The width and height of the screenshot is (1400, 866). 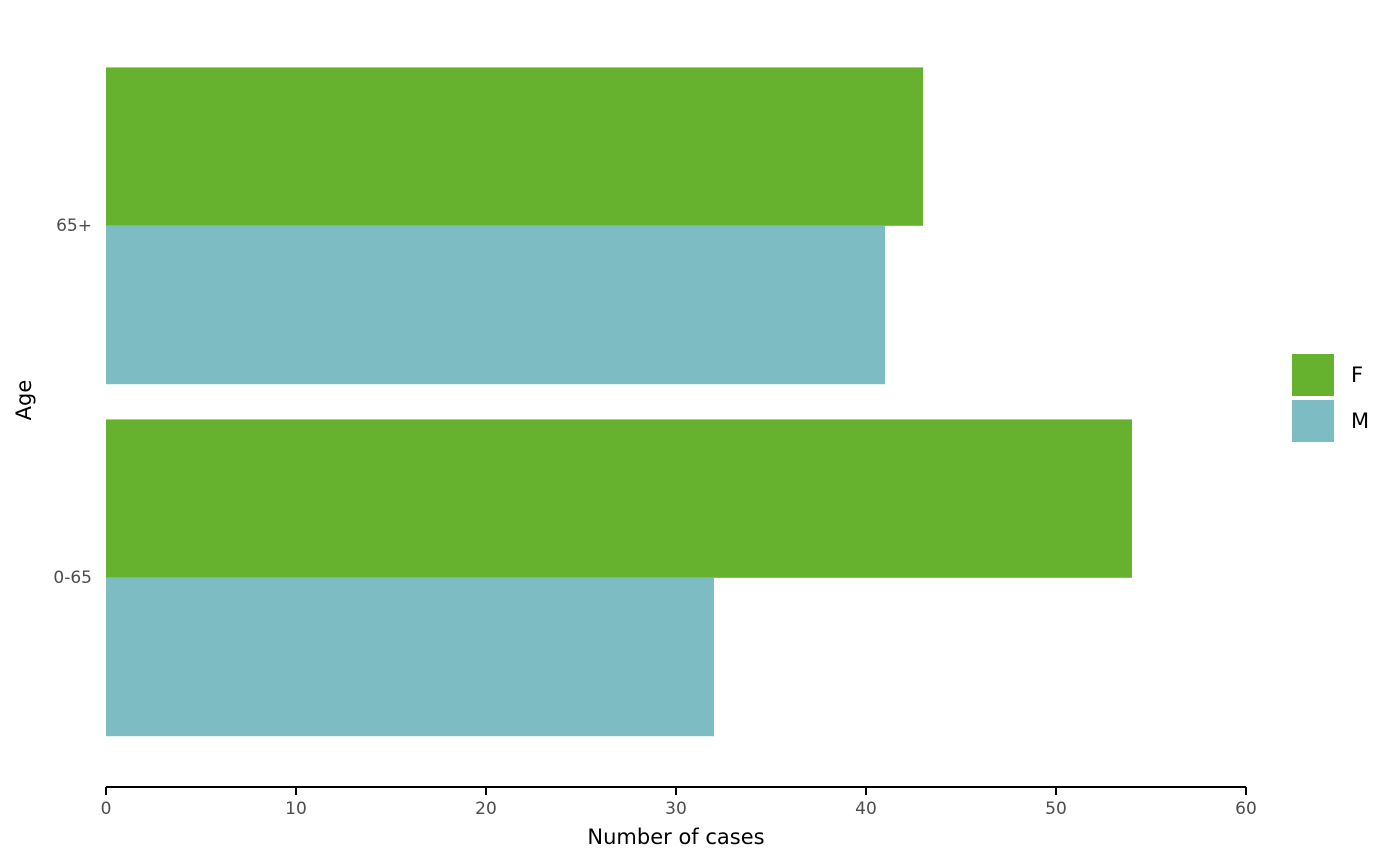 I want to click on legend-label: F, so click(x=1357, y=375).